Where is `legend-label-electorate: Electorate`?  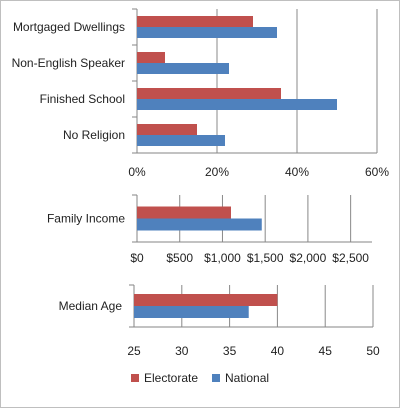
legend-label-electorate: Electorate is located at coordinates (170, 378).